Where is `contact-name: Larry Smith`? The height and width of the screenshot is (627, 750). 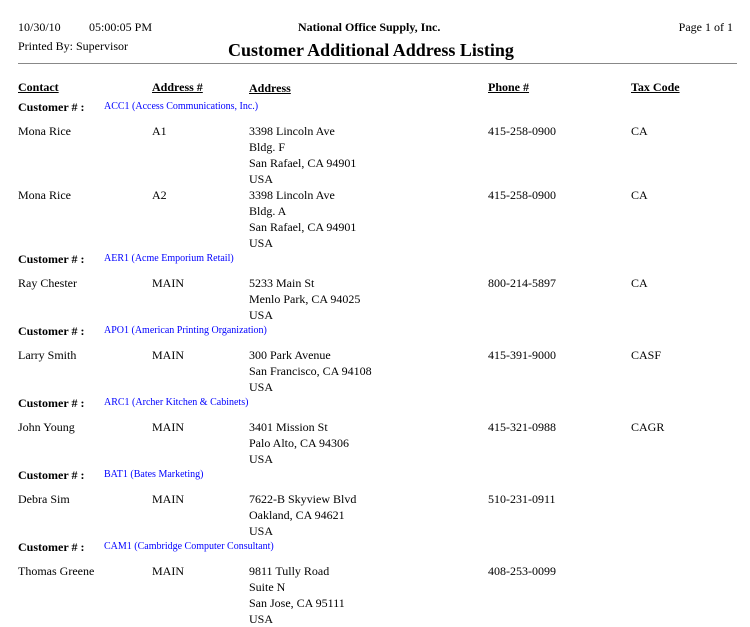 contact-name: Larry Smith is located at coordinates (47, 355).